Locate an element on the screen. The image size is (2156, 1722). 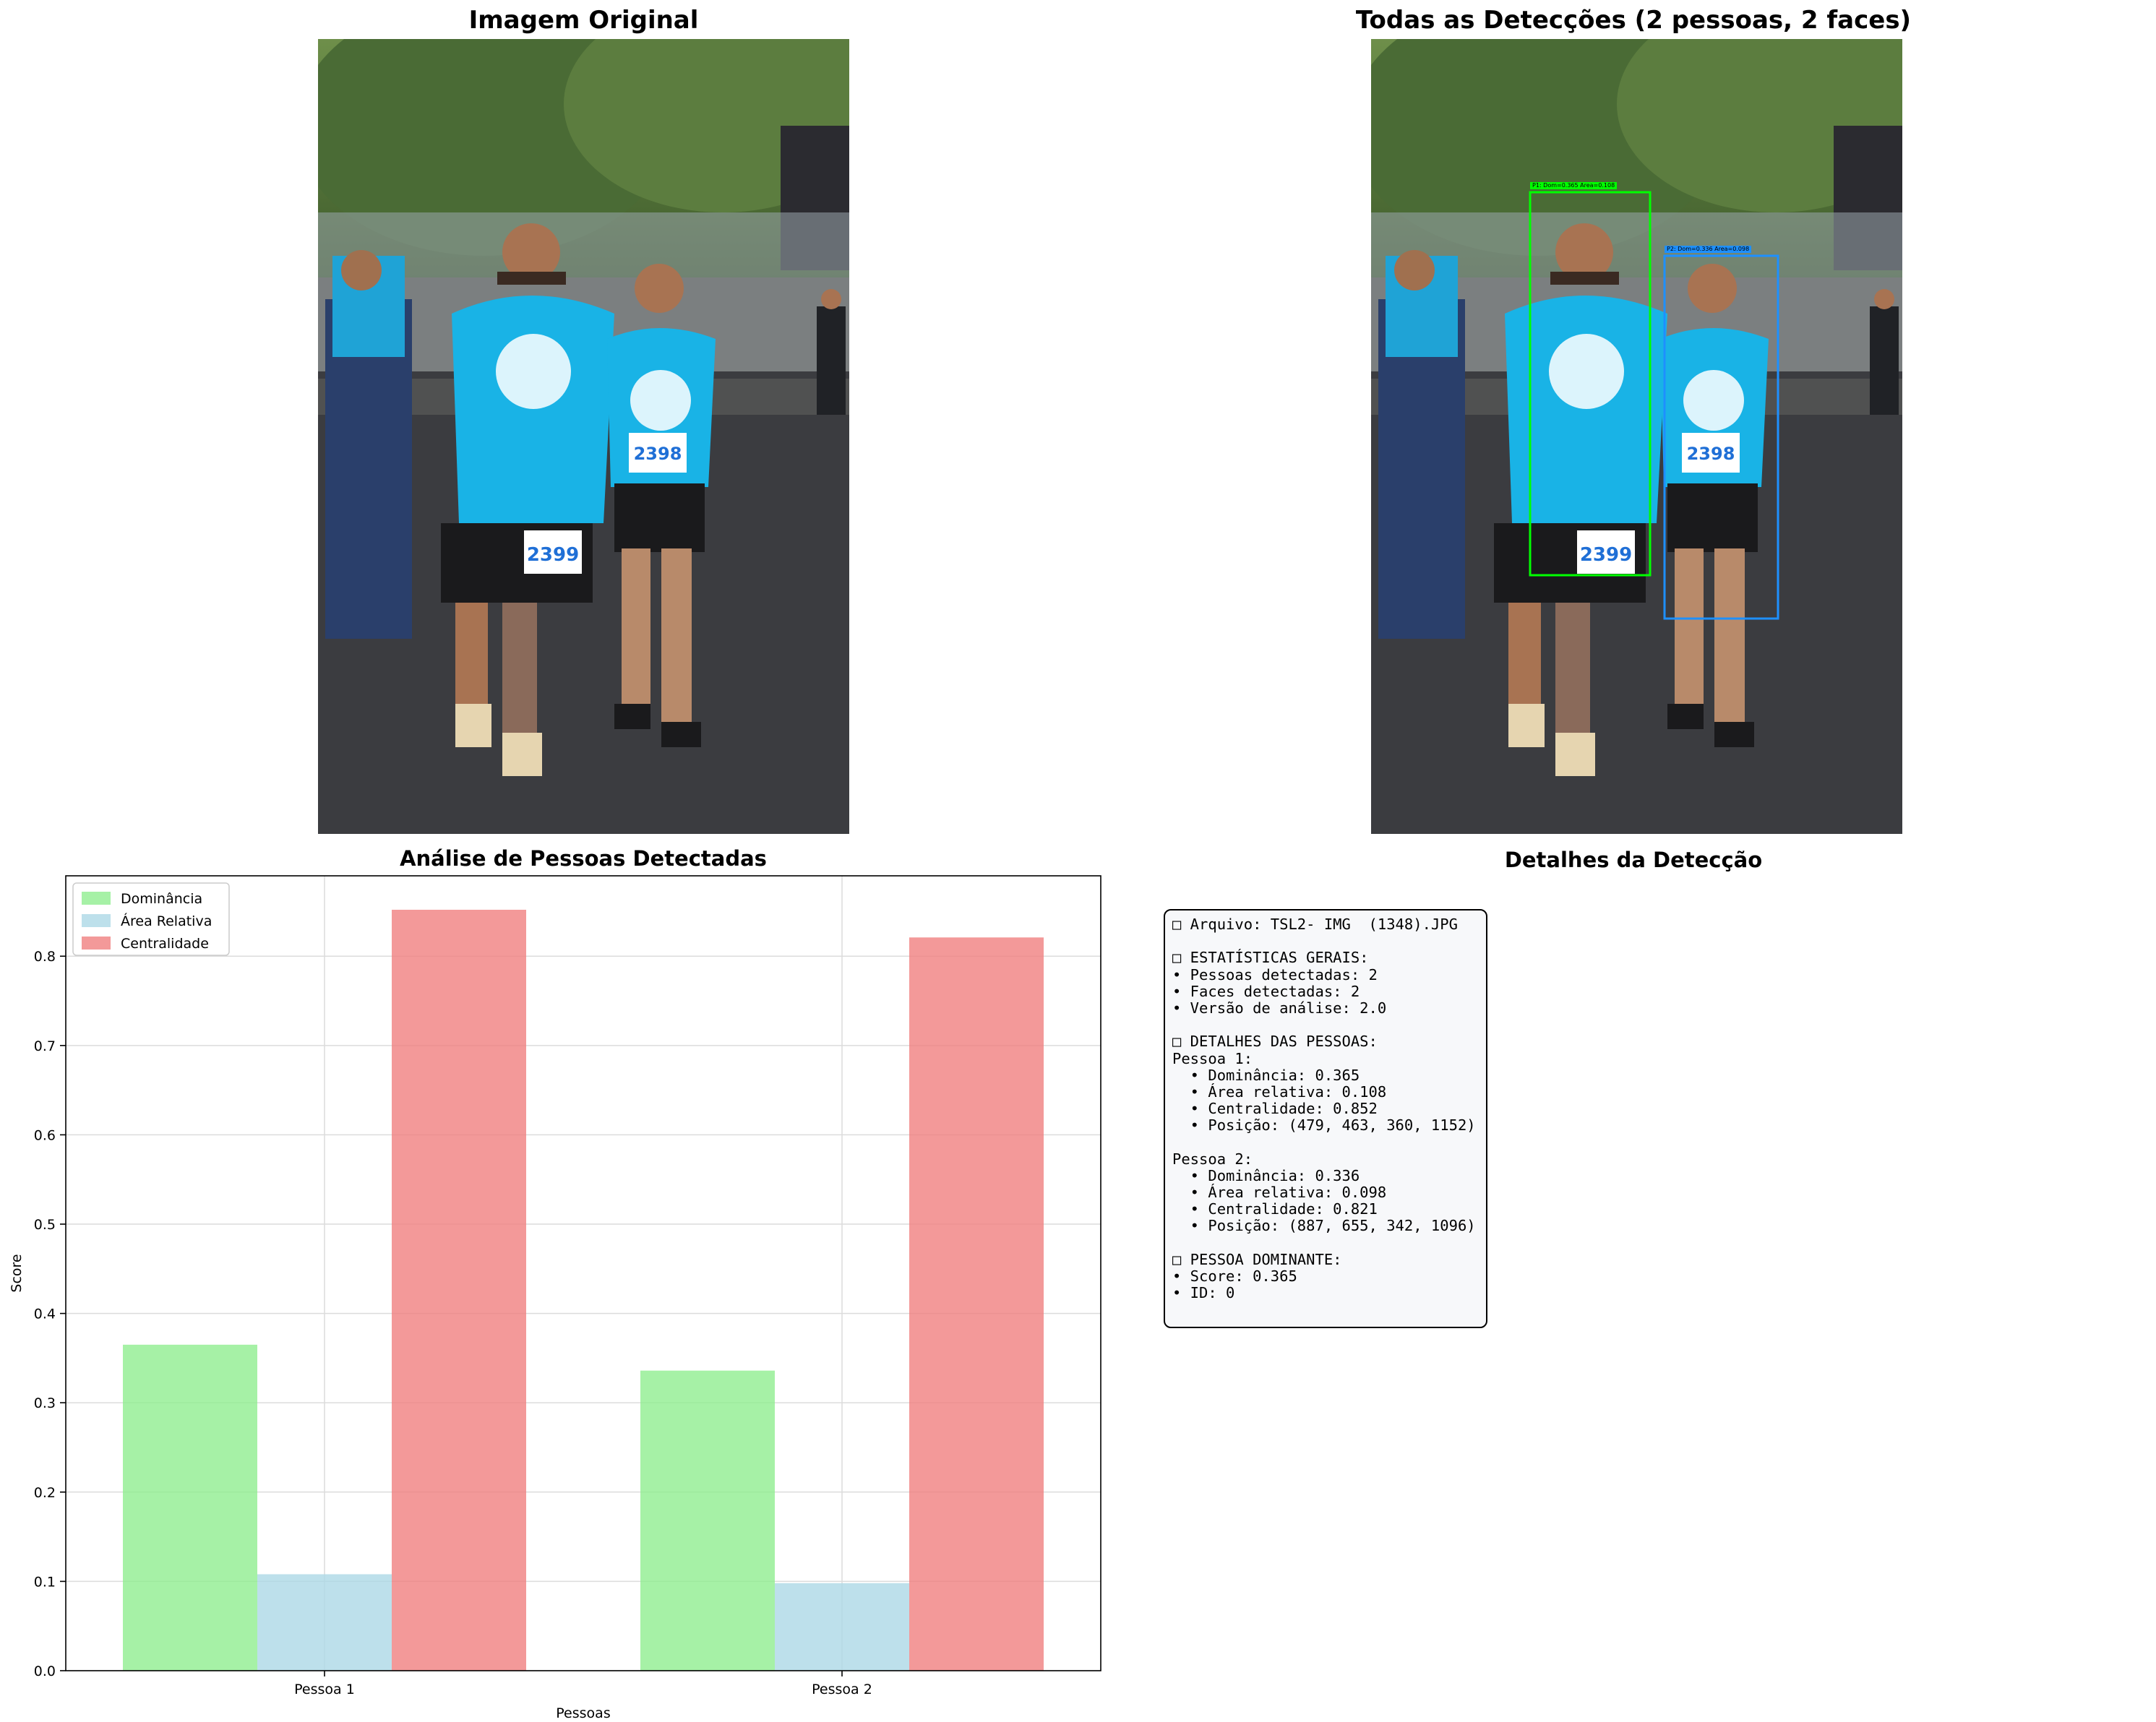
detail-line: • Versão de análise: 2.0 is located at coordinates (1280, 1008).